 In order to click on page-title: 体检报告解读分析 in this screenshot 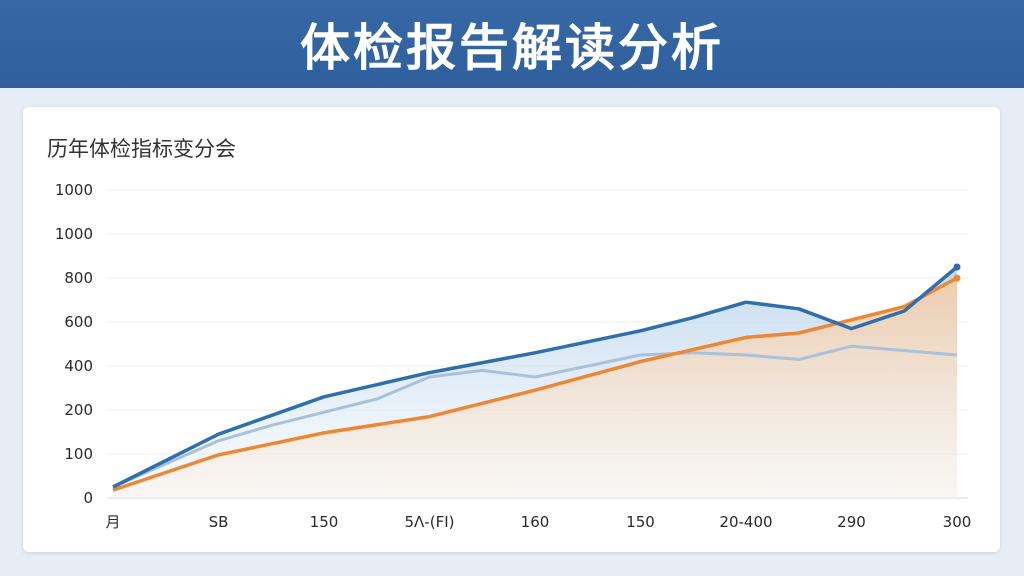, I will do `click(512, 48)`.